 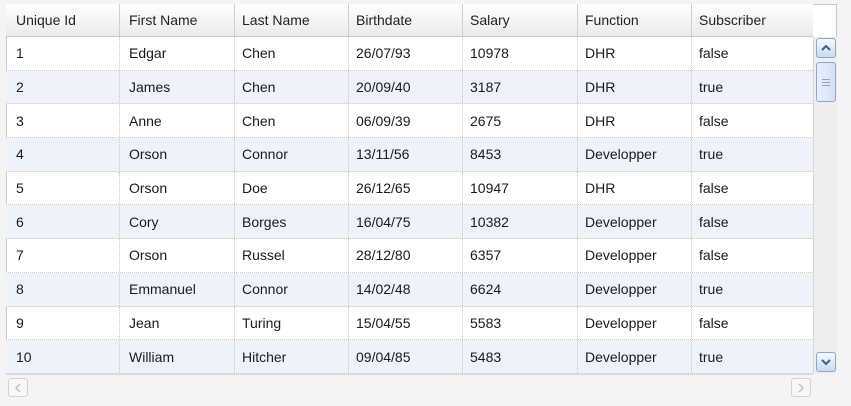 I want to click on cell-last-name: Doe, so click(x=292, y=188).